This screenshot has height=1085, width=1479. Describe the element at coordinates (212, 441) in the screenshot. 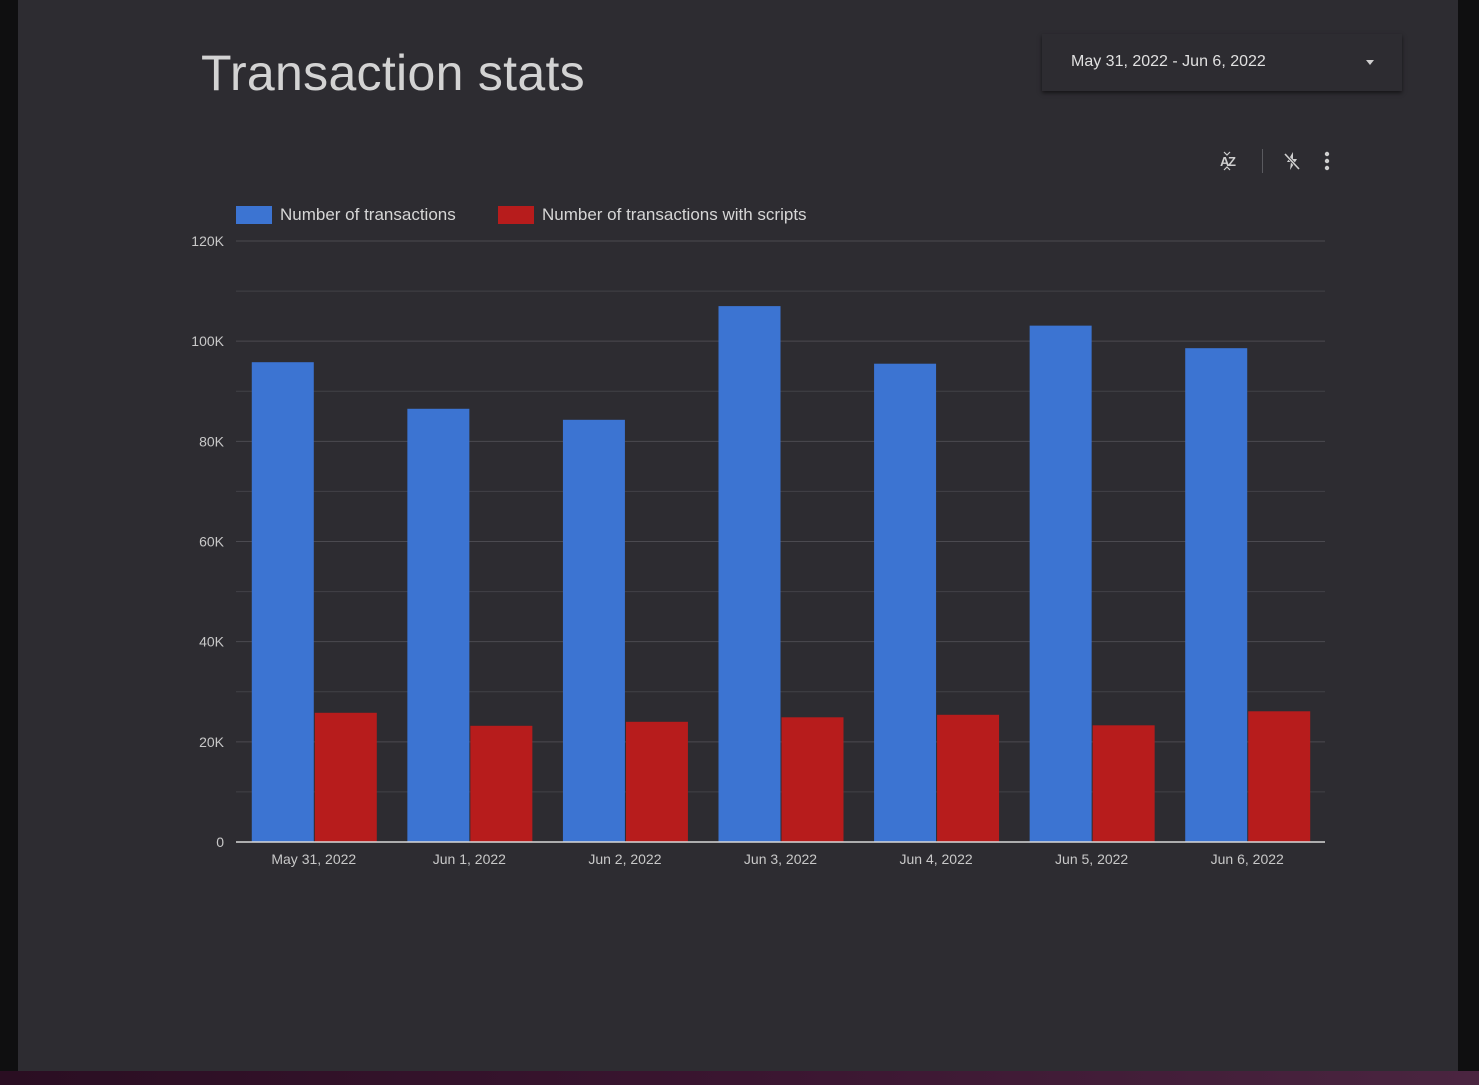

I see `y-tick-label: 80K` at that location.